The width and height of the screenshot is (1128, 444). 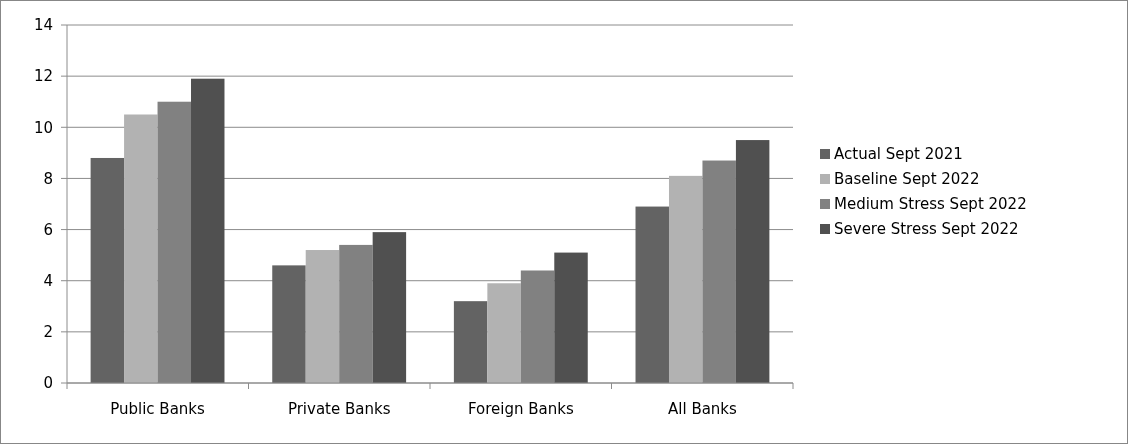 What do you see at coordinates (520, 409) in the screenshot?
I see `x-tick-label: Foreign Banks` at bounding box center [520, 409].